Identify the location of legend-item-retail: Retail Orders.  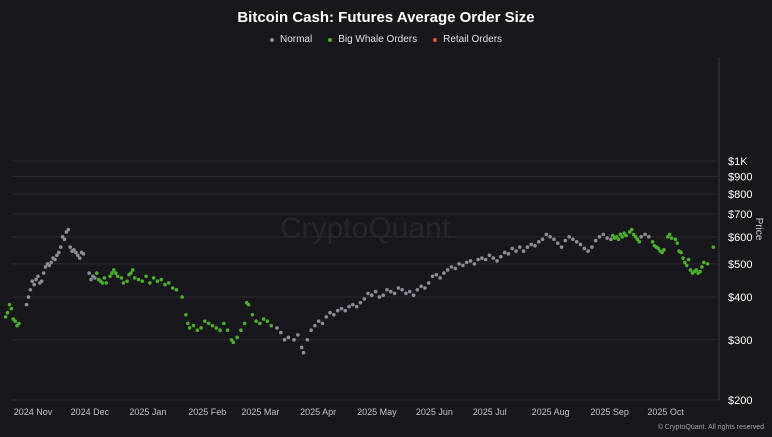
(467, 39).